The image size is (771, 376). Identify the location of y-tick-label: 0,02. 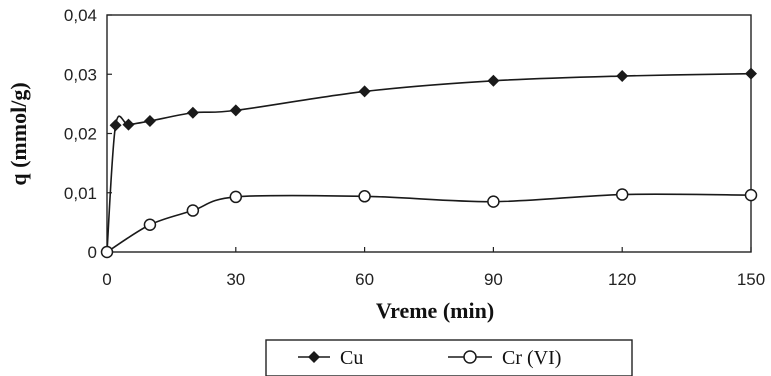
(80, 134).